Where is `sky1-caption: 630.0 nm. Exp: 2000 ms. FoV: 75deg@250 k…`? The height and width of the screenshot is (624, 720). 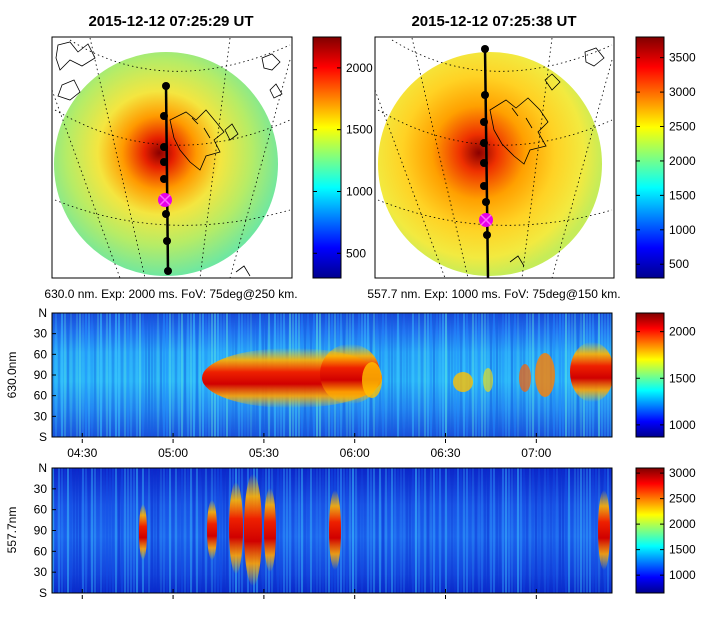 sky1-caption: 630.0 nm. Exp: 2000 ms. FoV: 75deg@250 k… is located at coordinates (170, 294).